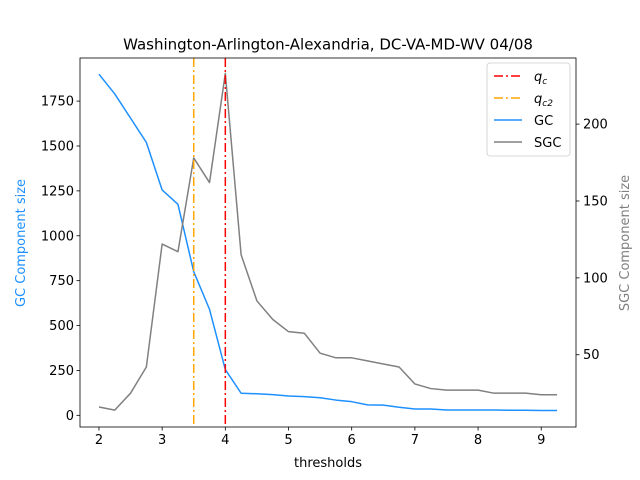  Describe the element at coordinates (328, 463) in the screenshot. I see `x-axis-label: thresholds` at that location.